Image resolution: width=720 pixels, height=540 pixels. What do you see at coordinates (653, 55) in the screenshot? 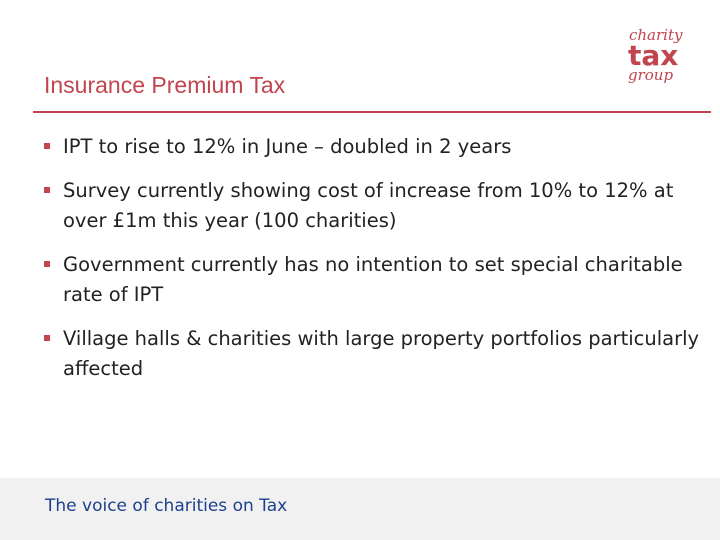
I see `logo-line-tax: tax` at bounding box center [653, 55].